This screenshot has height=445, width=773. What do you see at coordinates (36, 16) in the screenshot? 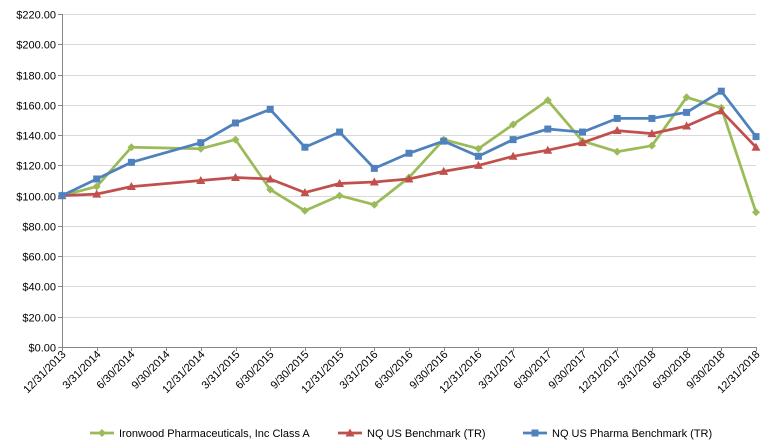
I see `y-tick-label: $220.00` at bounding box center [36, 16].